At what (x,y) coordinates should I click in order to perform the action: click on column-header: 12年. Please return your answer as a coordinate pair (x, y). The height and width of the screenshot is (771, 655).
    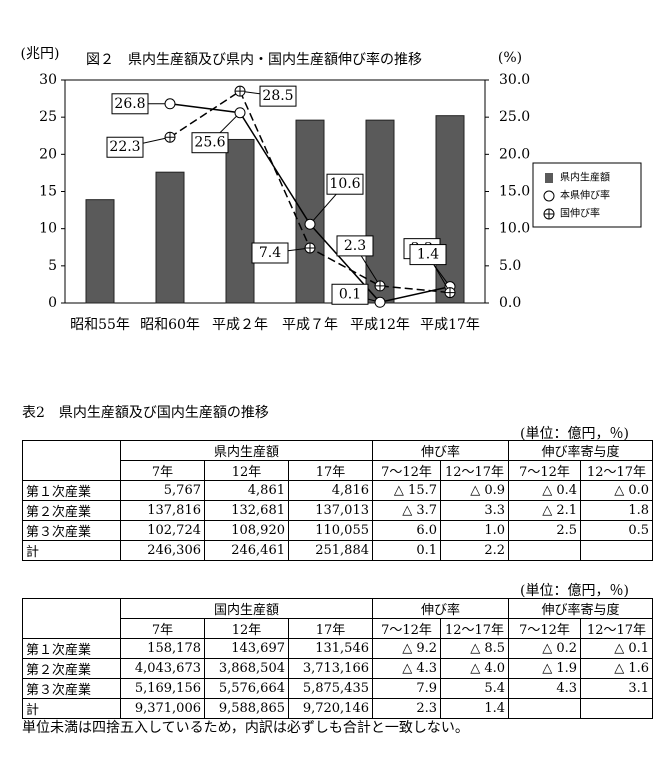
    Looking at the image, I should click on (246, 628).